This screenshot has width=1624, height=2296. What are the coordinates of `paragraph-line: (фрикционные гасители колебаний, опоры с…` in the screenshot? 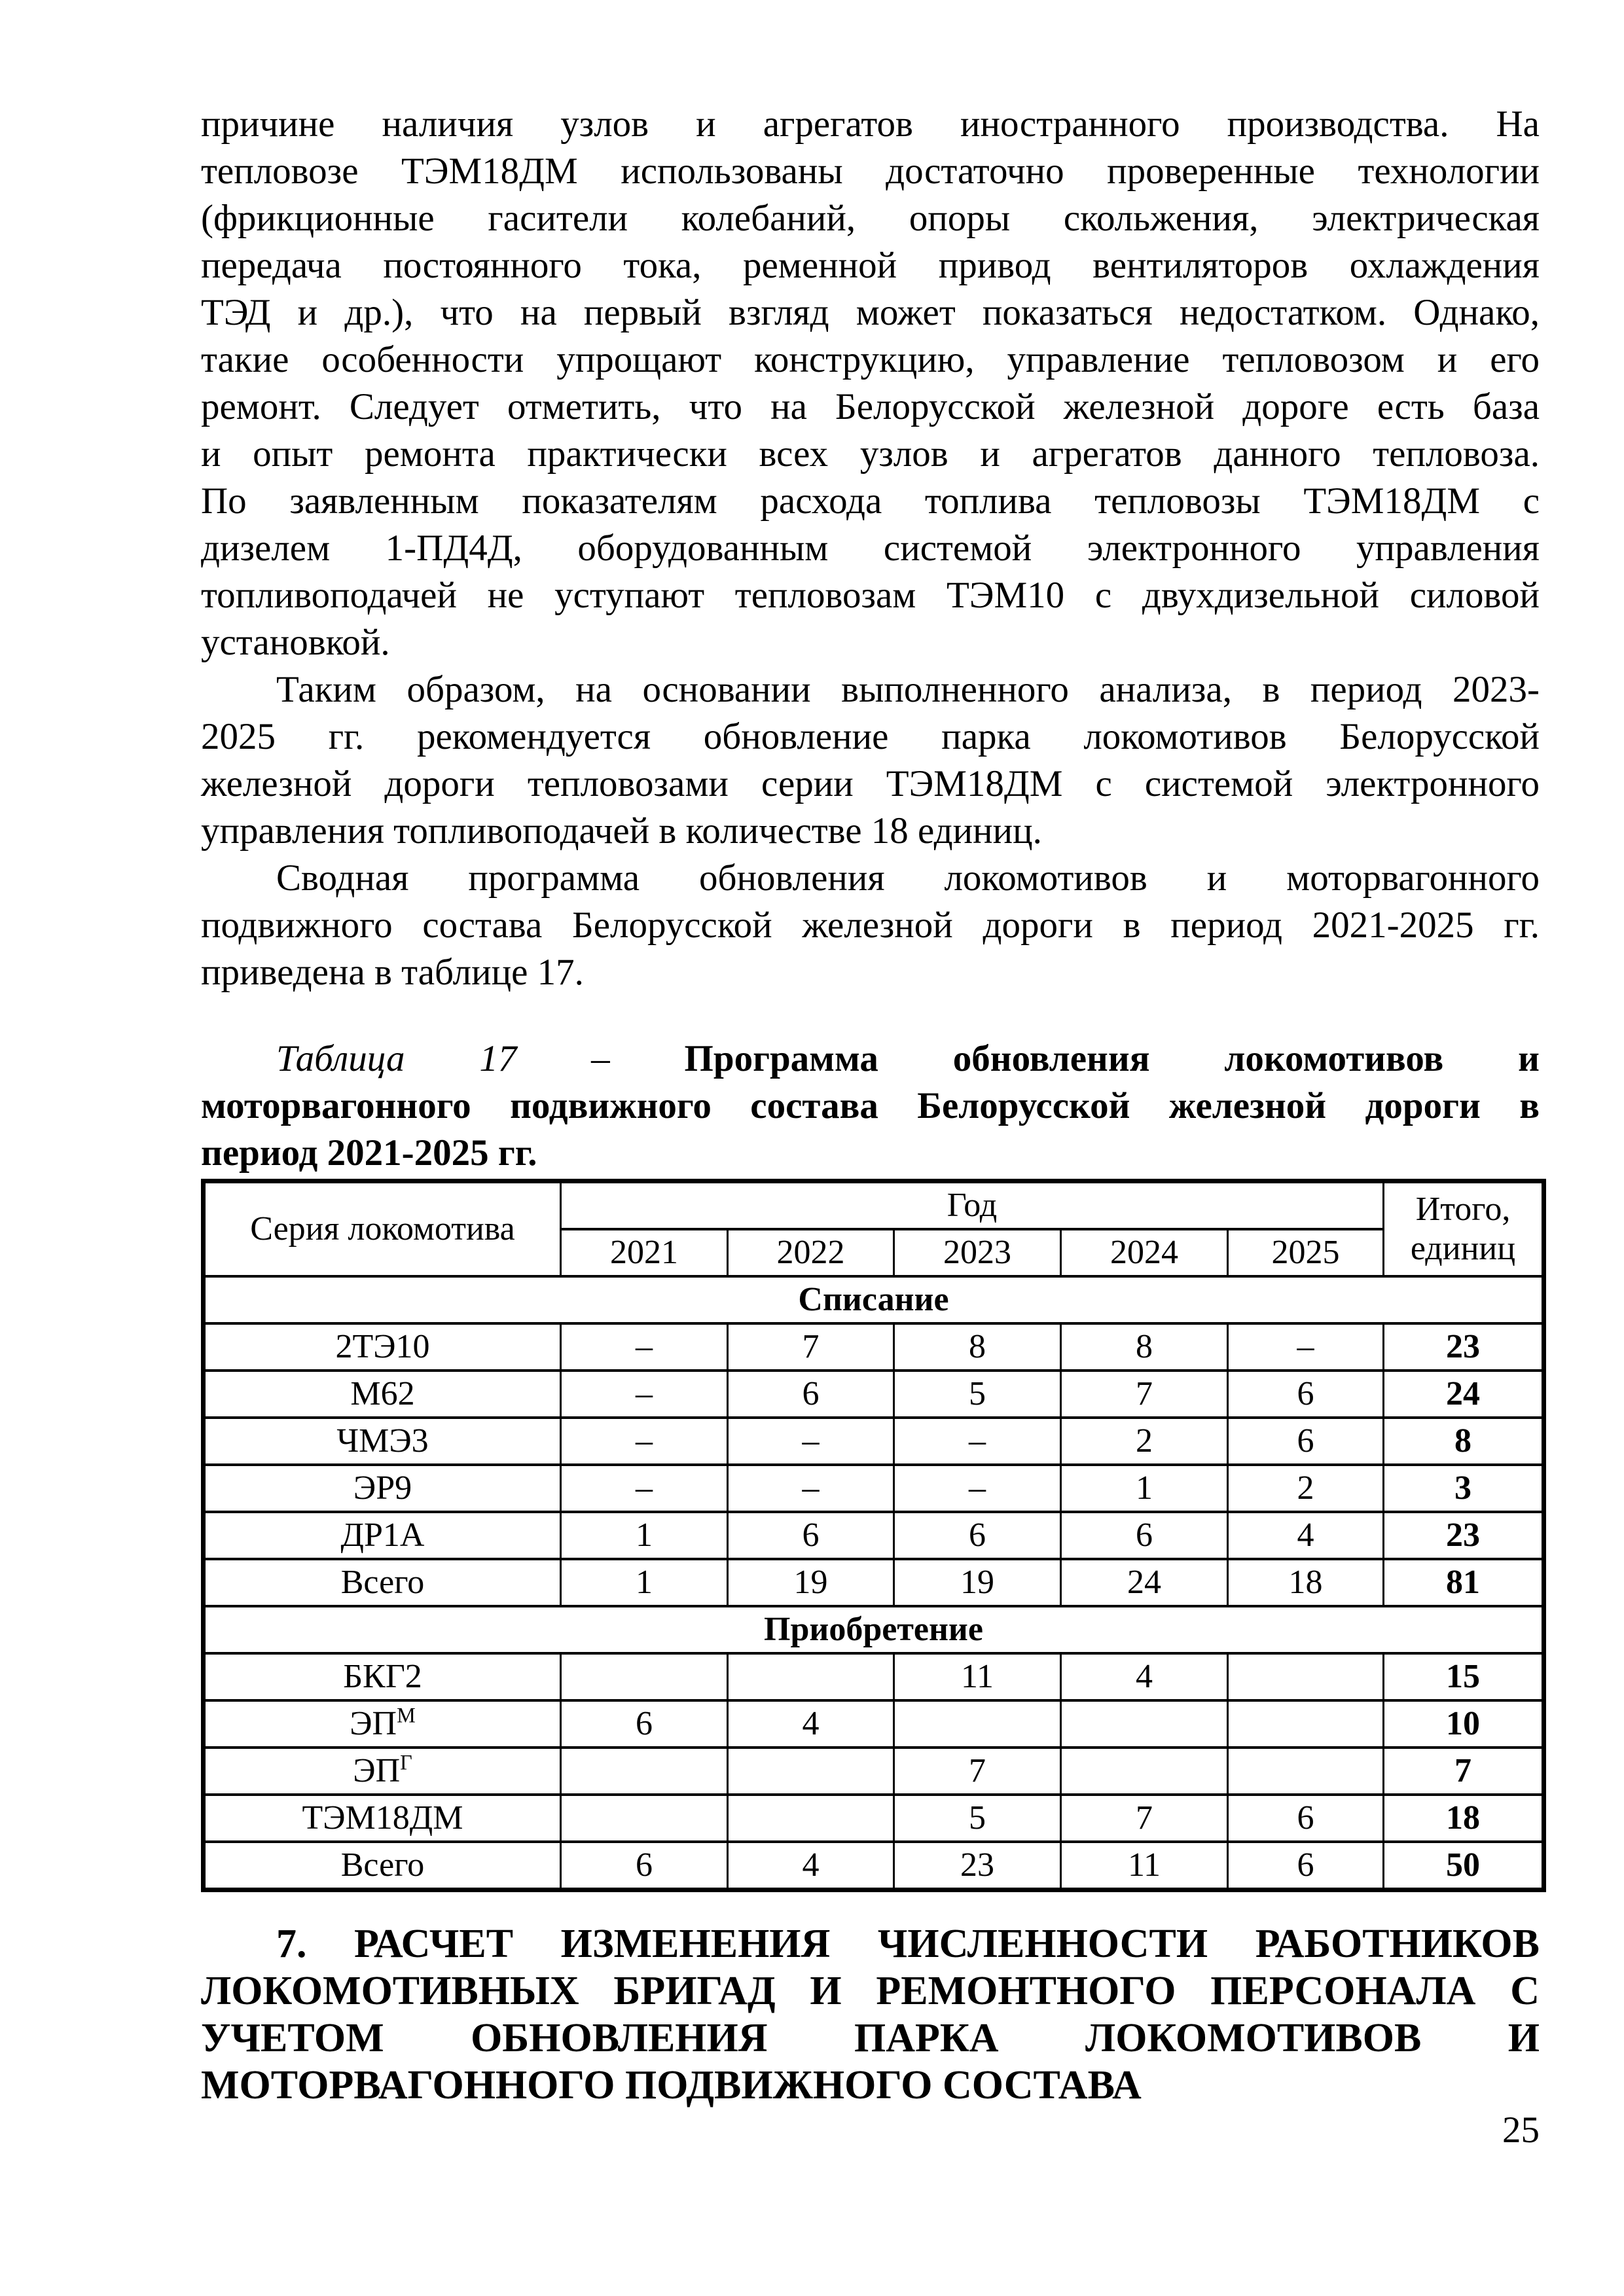 It's located at (870, 218).